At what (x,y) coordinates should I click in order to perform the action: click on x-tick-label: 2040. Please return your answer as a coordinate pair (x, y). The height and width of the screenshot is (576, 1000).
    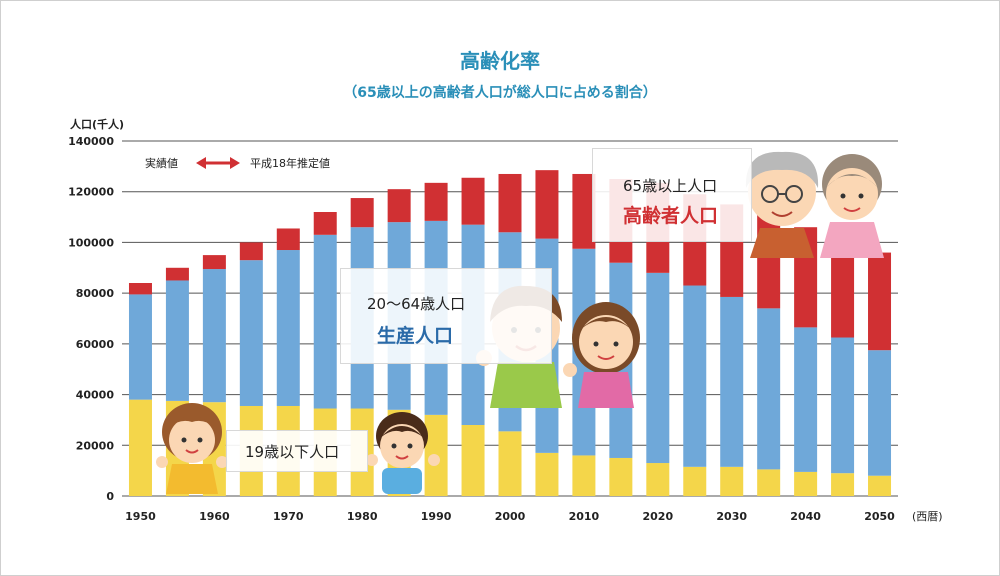
    Looking at the image, I should click on (805, 516).